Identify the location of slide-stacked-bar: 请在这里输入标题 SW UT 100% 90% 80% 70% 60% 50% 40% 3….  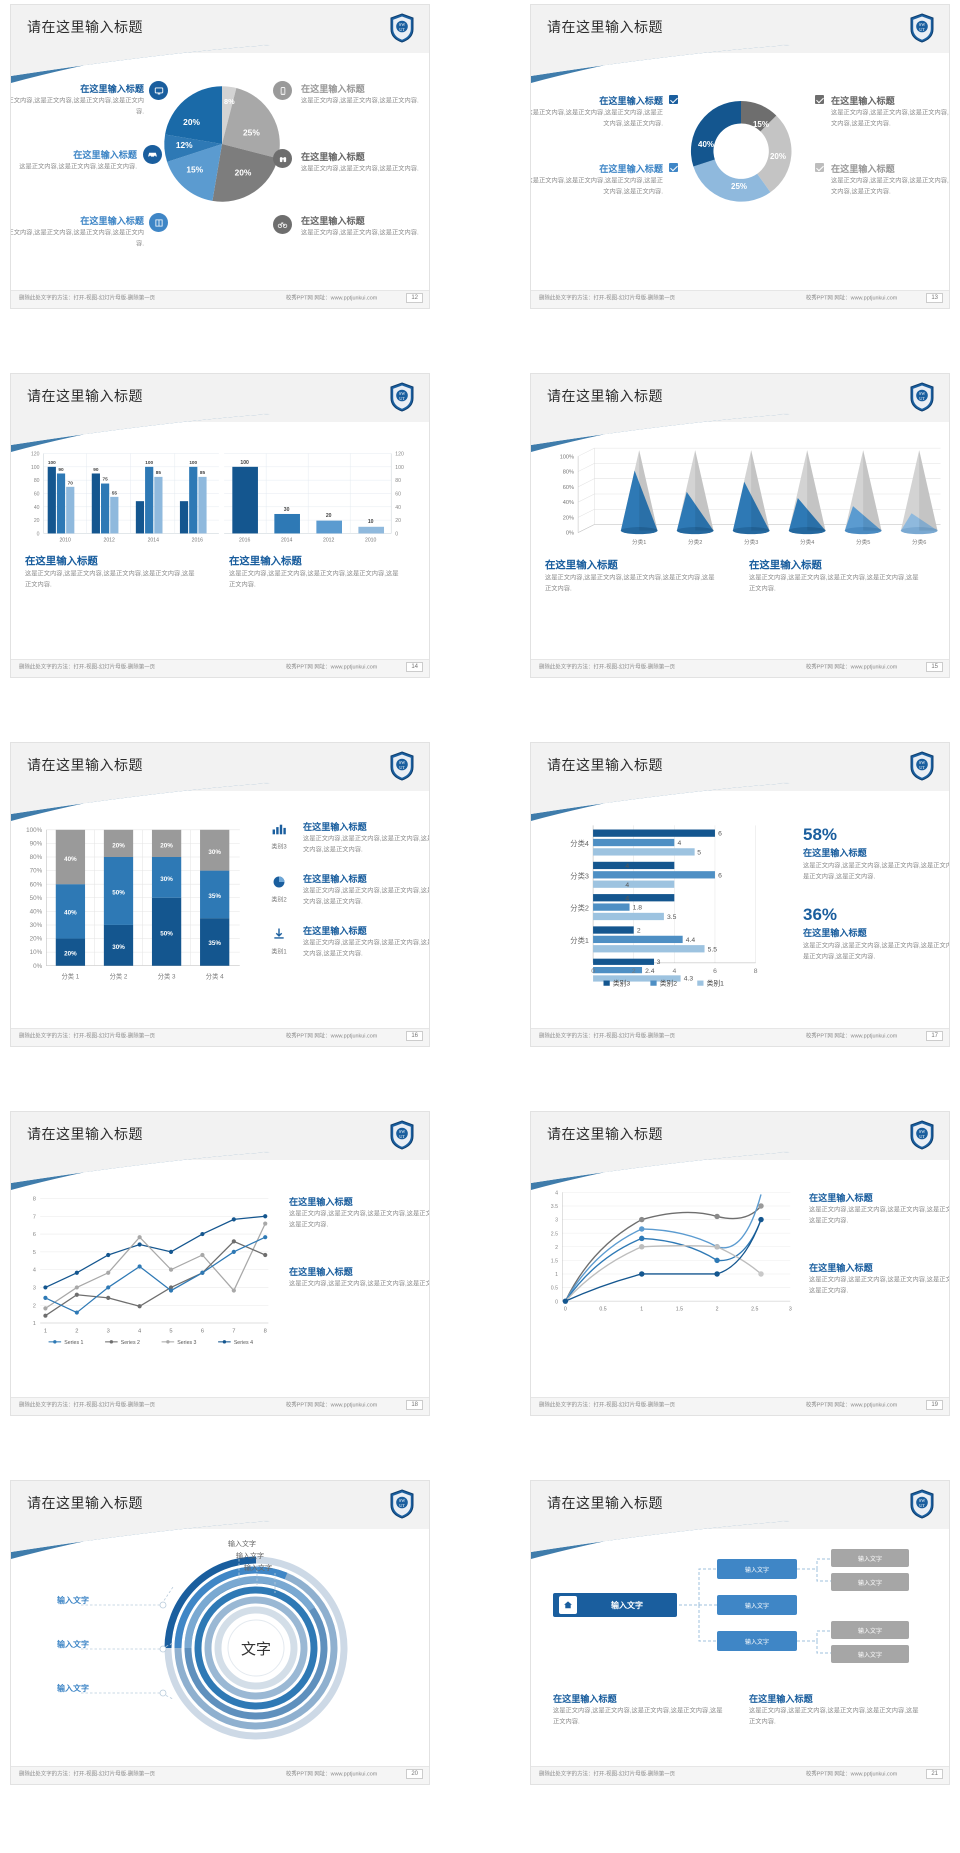
(220, 894).